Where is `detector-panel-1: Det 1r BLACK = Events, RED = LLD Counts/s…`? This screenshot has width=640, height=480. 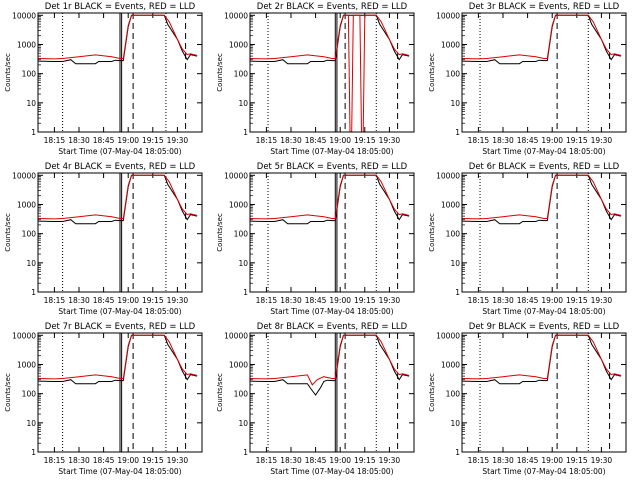 detector-panel-1: Det 1r BLACK = Events, RED = LLD Counts/s… is located at coordinates (103, 79).